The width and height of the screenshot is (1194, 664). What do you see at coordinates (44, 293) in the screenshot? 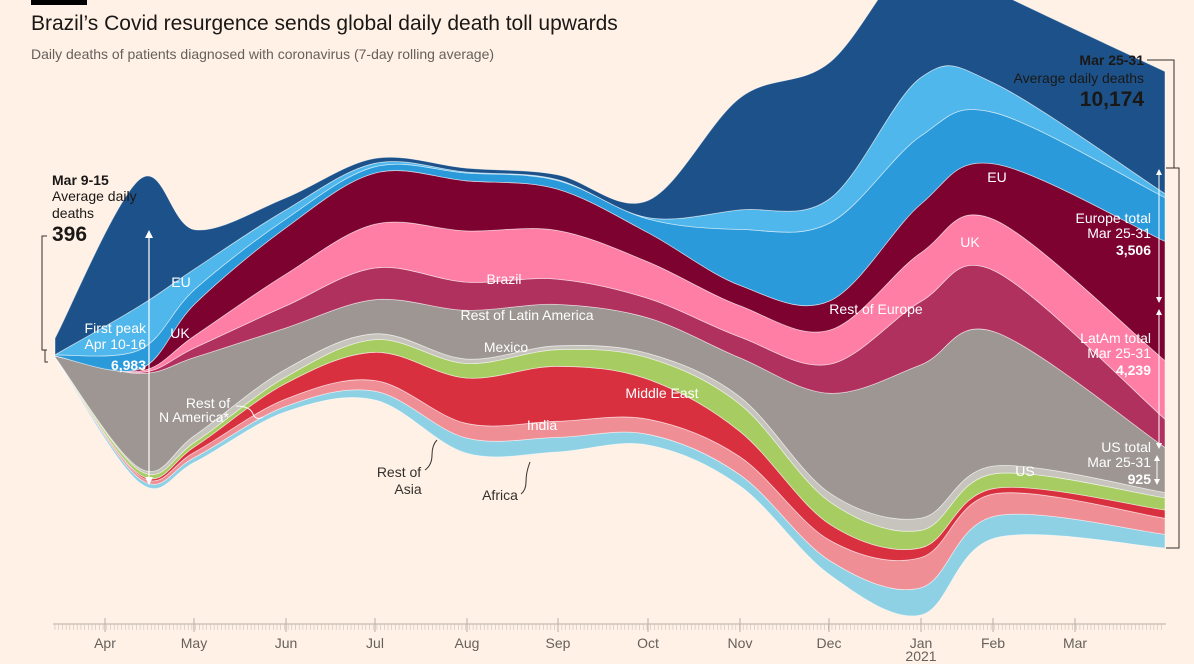
I see `start-bracket` at bounding box center [44, 293].